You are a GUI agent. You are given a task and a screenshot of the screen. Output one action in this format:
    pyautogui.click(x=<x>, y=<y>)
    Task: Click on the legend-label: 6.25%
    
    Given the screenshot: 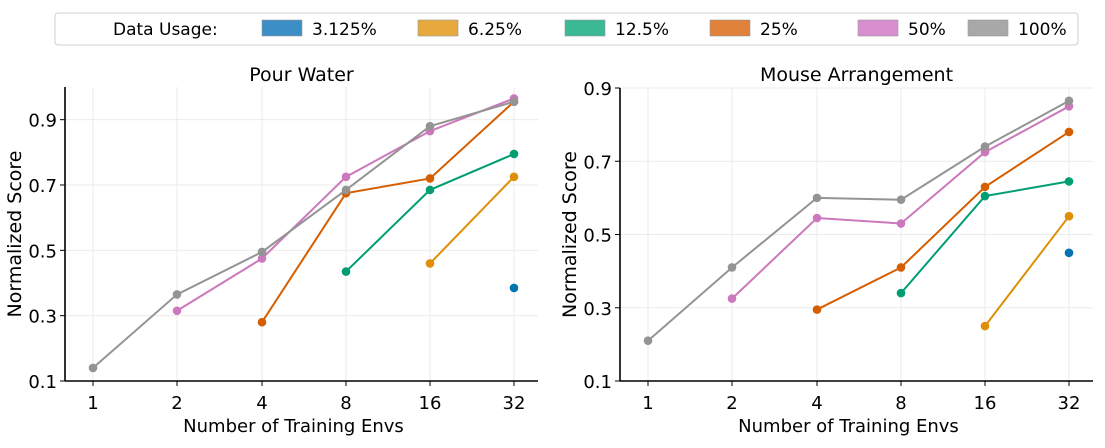 What is the action you would take?
    pyautogui.click(x=495, y=30)
    